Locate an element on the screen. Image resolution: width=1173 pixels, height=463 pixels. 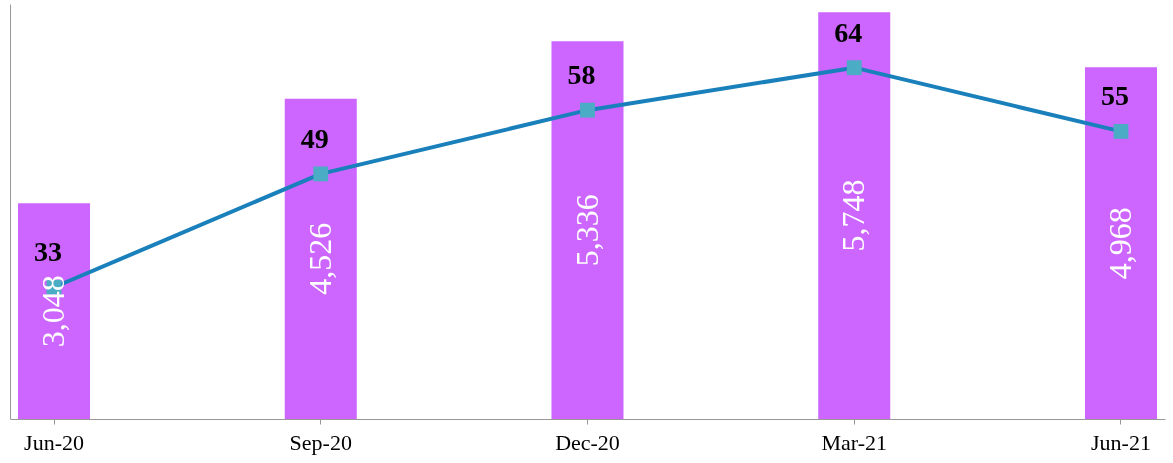
x-tick-label: Jun-20 is located at coordinates (54, 442).